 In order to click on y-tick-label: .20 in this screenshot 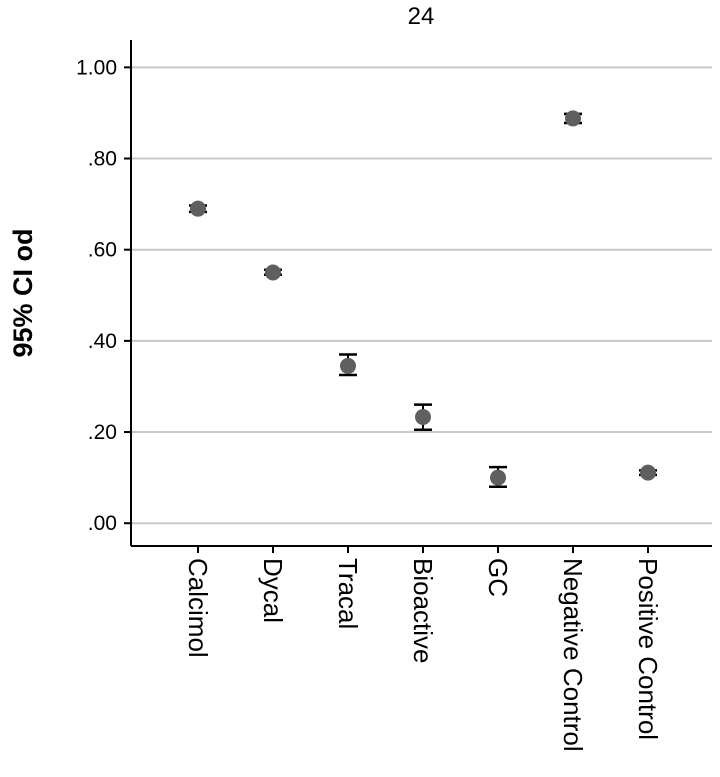, I will do `click(102, 432)`.